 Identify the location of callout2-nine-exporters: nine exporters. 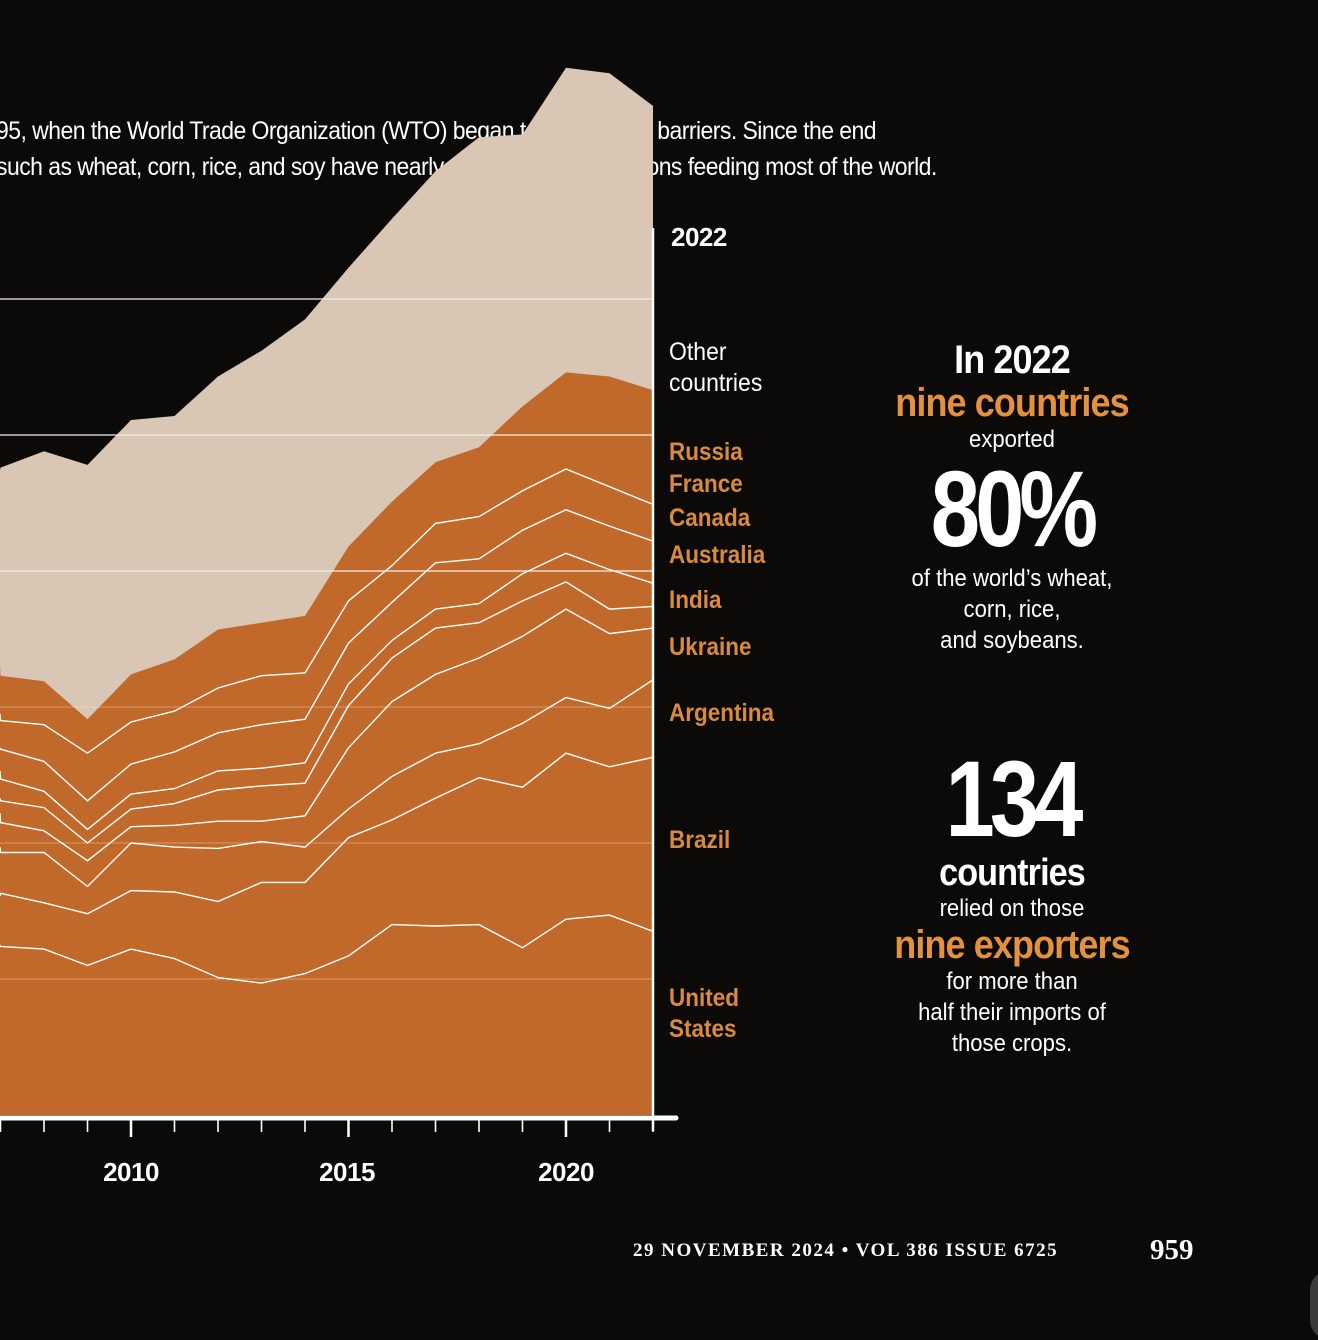
(1012, 945).